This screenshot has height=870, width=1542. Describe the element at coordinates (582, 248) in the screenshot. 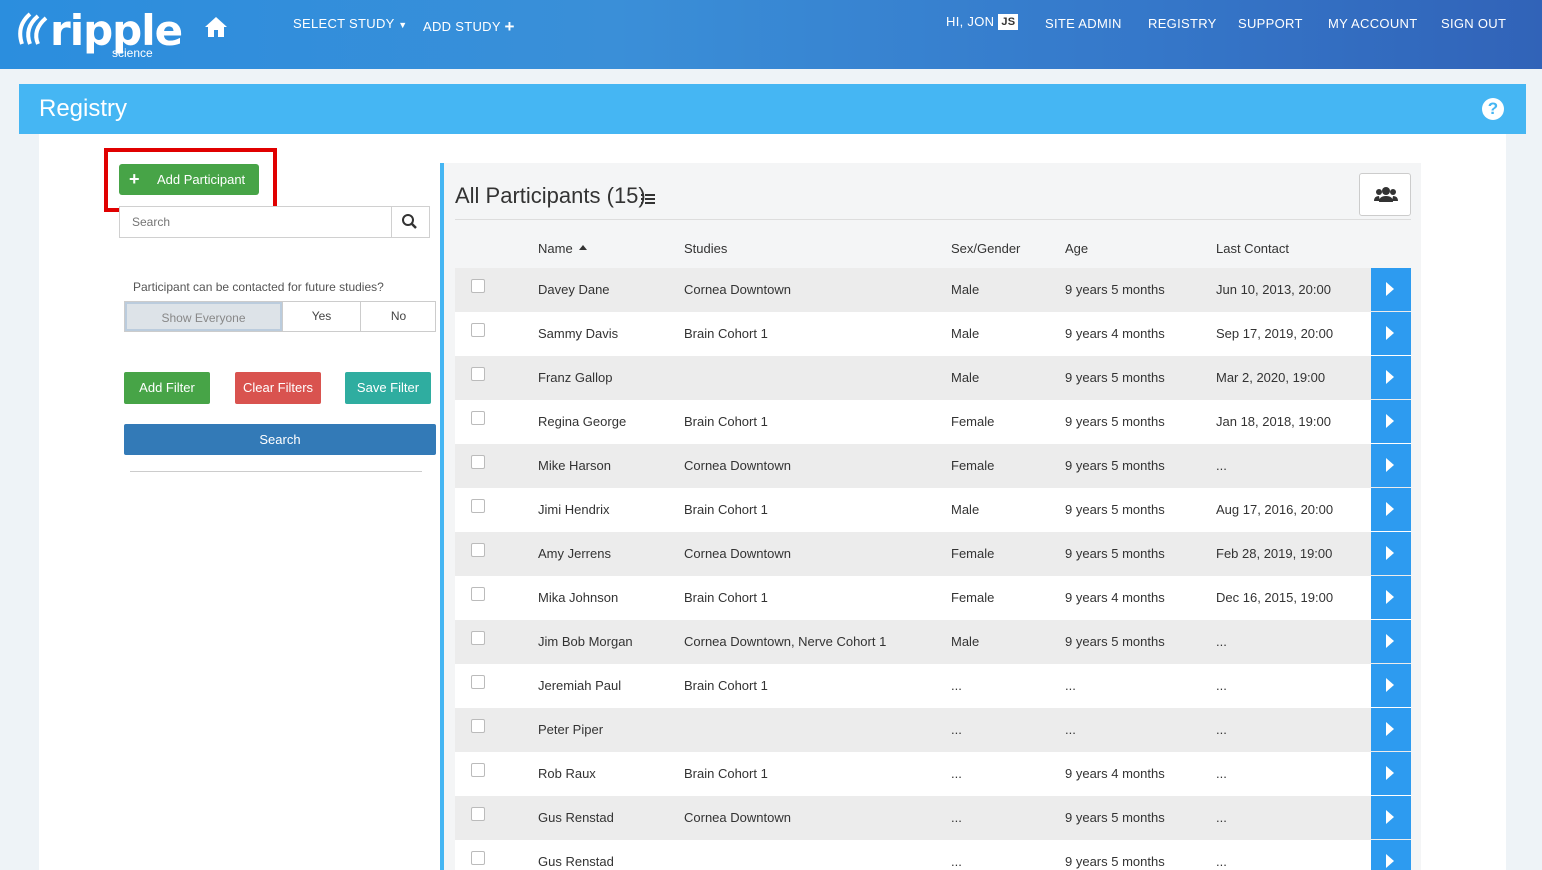

I see `sort-asc-icon` at that location.